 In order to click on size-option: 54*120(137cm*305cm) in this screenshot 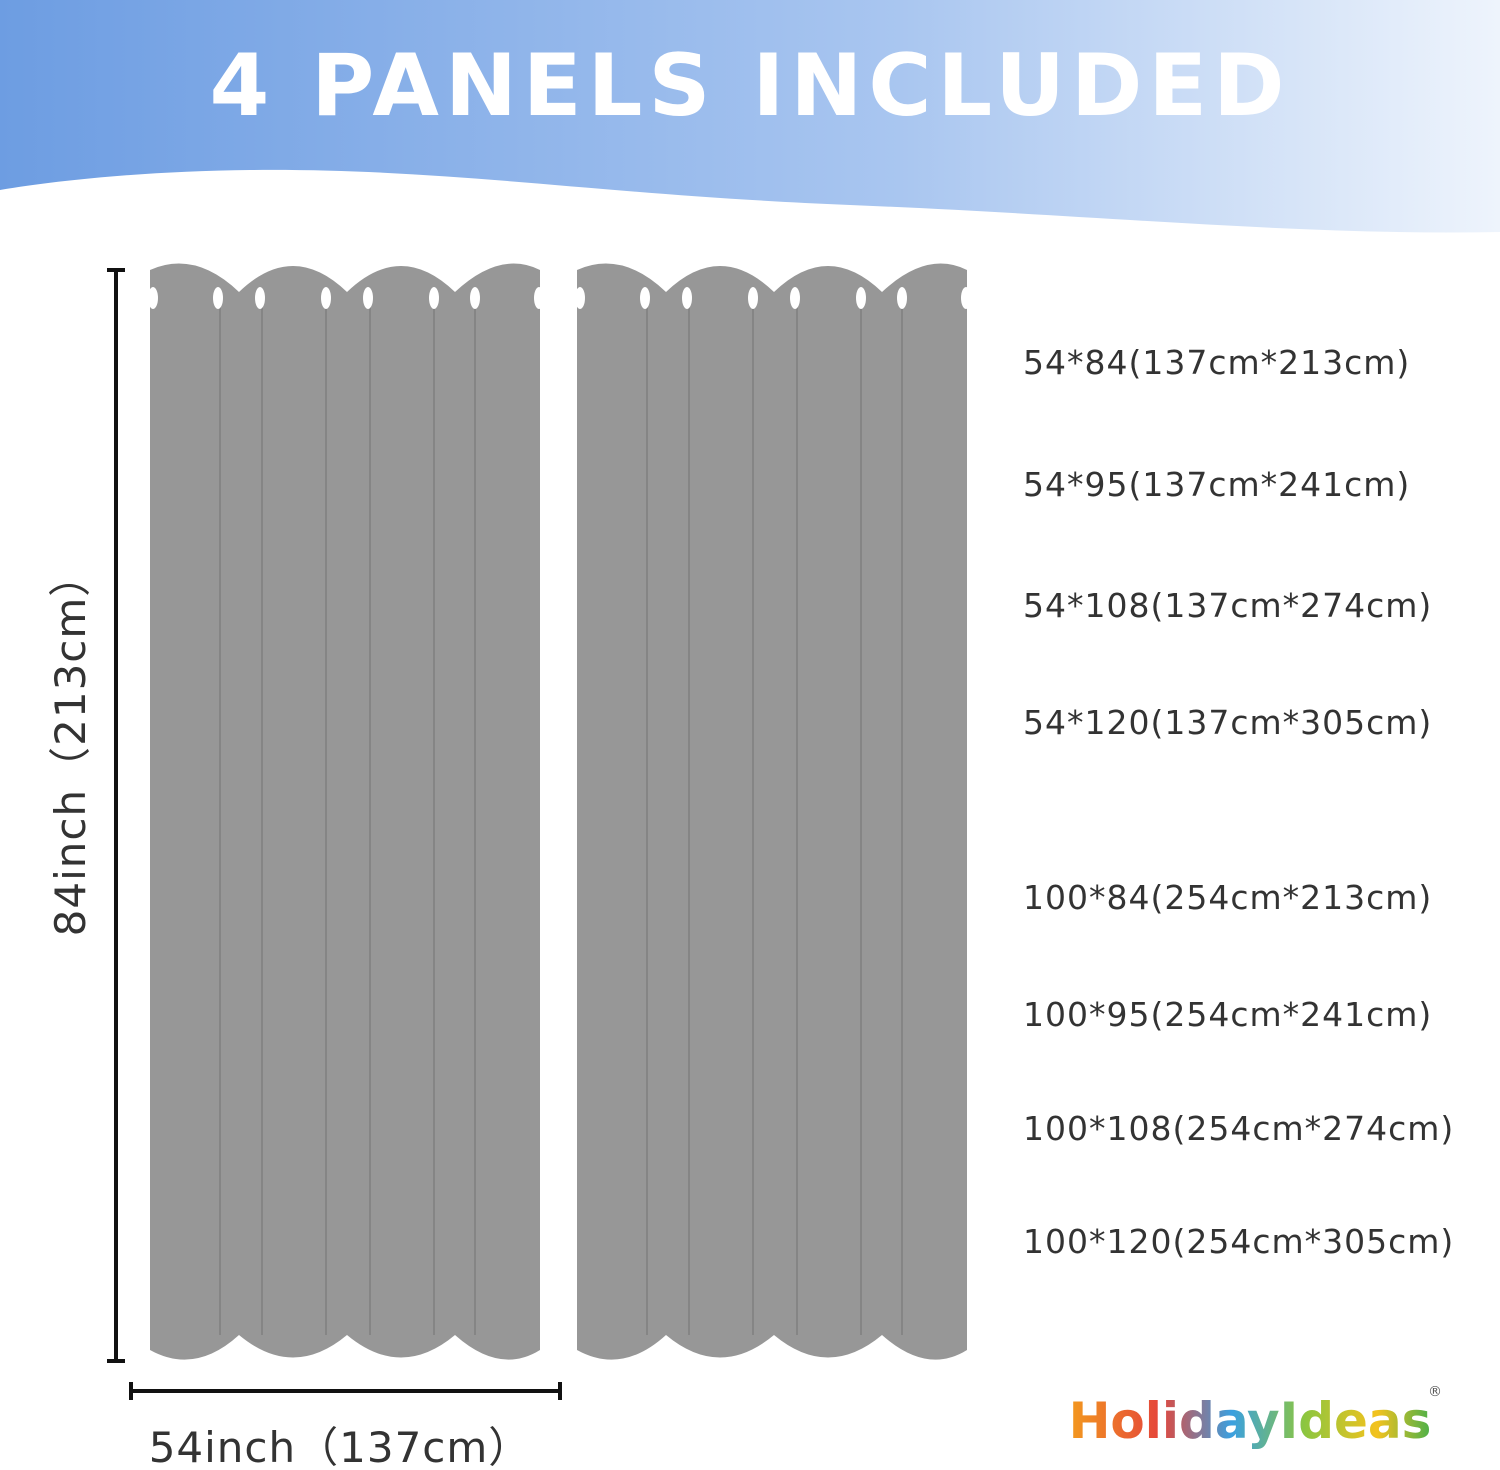, I will do `click(1227, 722)`.